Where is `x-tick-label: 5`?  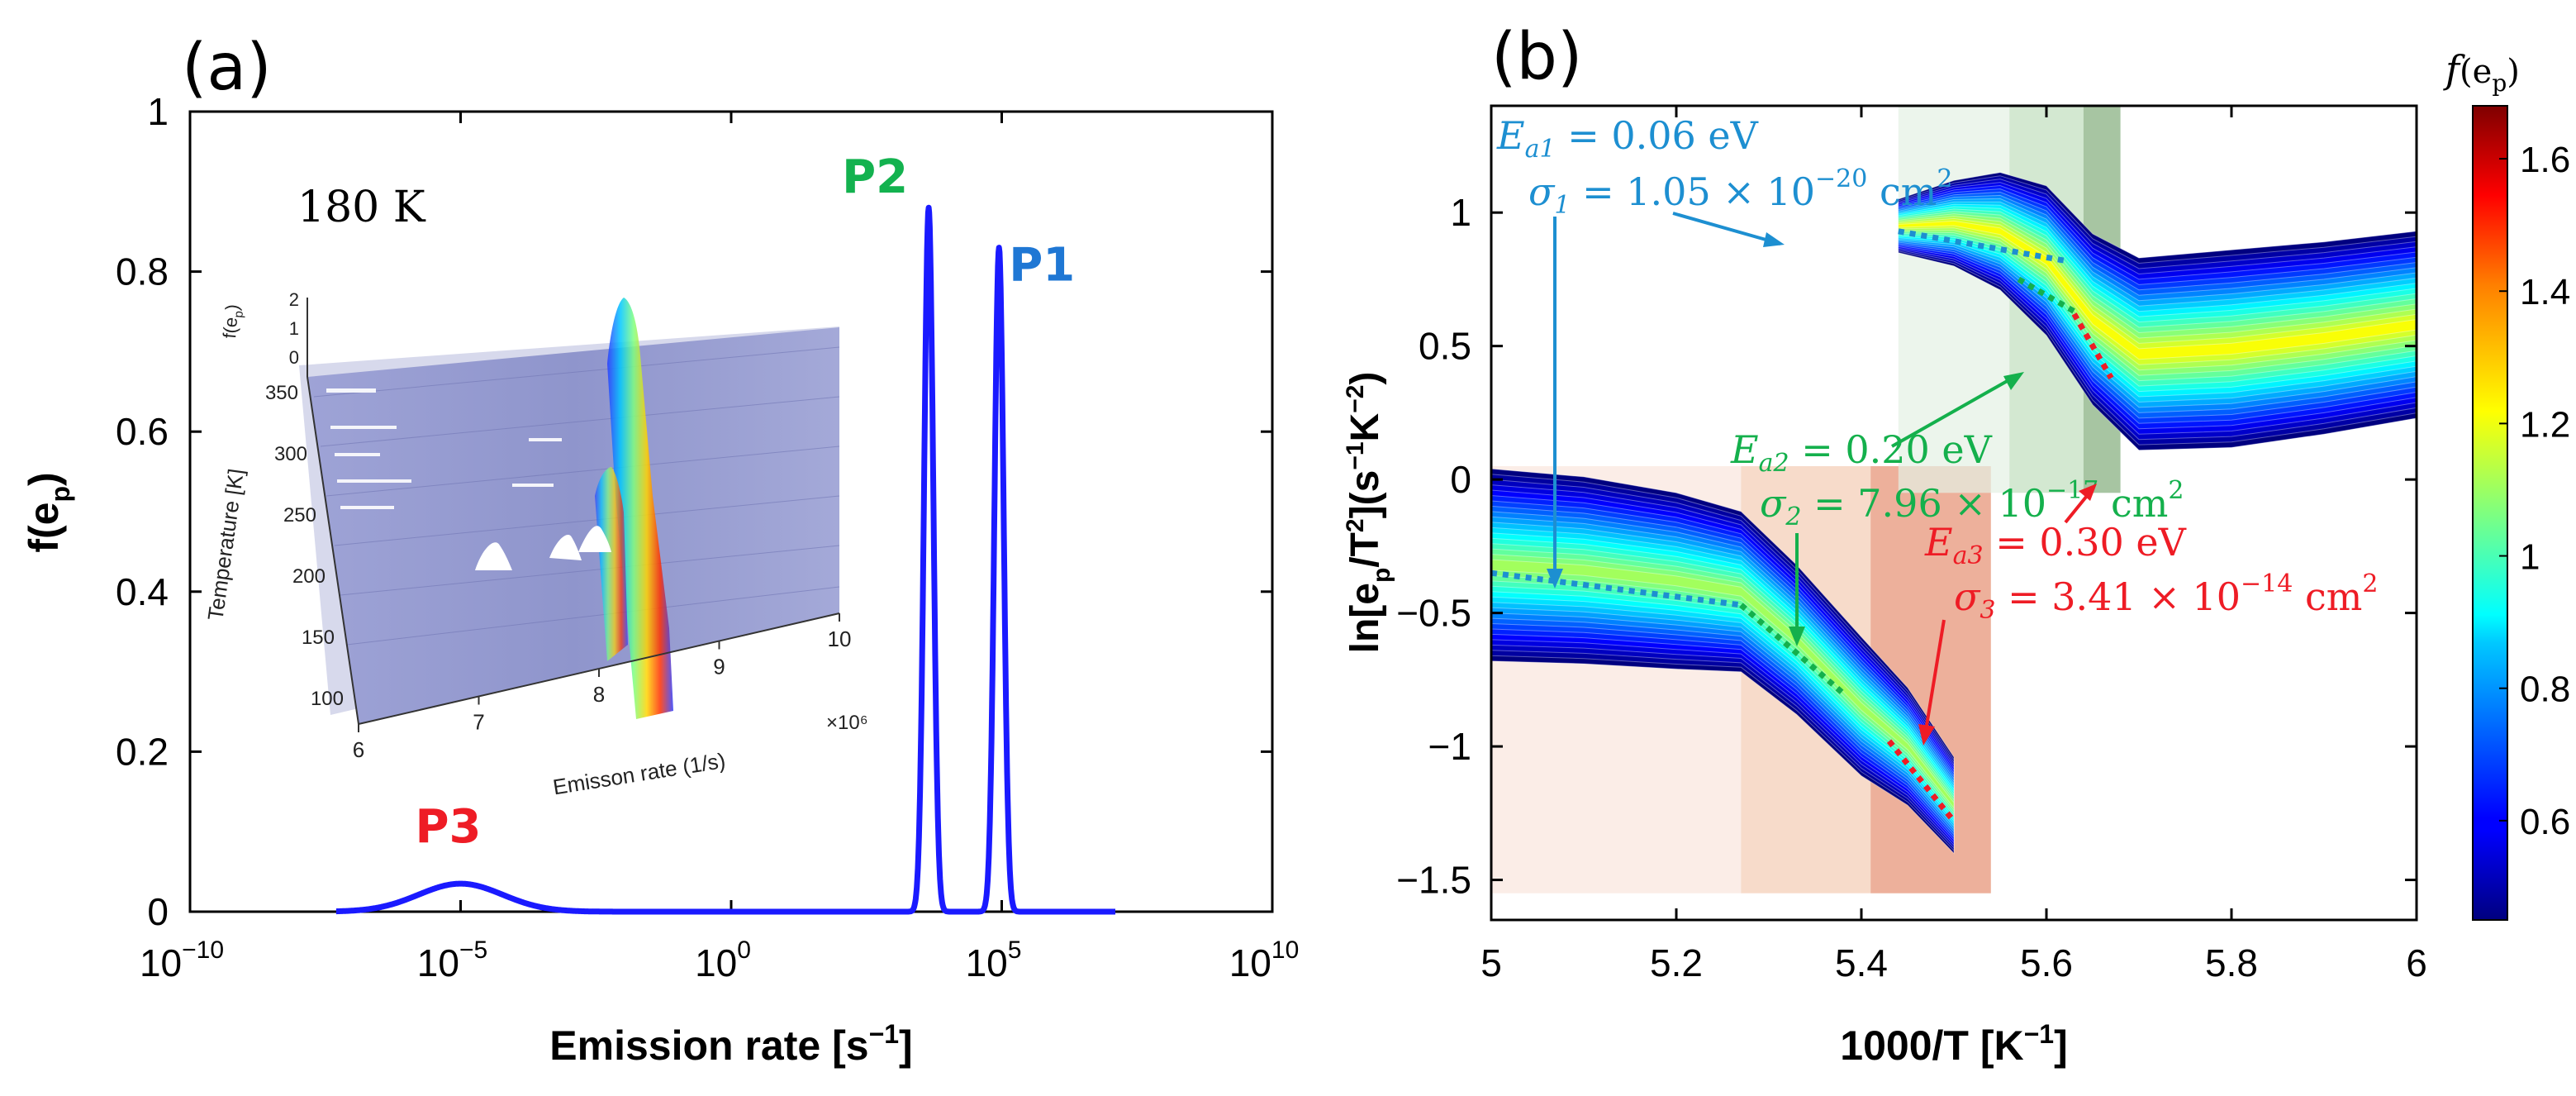 x-tick-label: 5 is located at coordinates (1491, 962).